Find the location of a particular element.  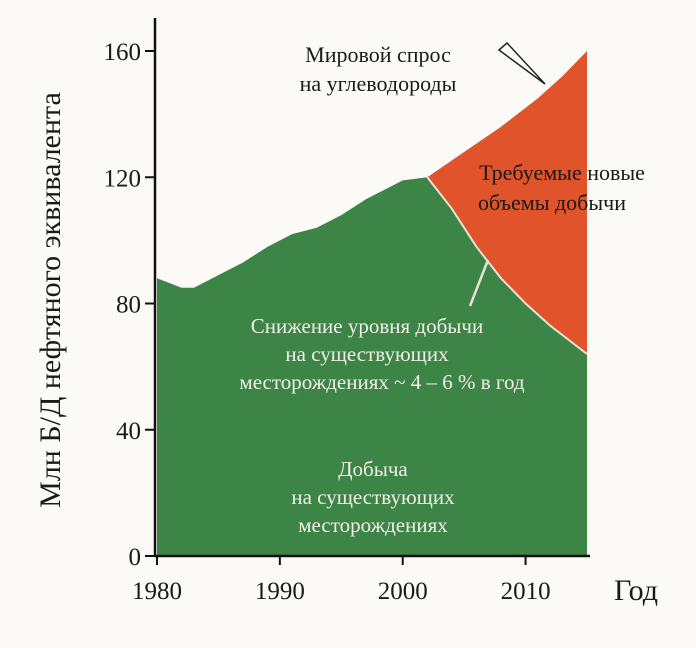

annotation-new-volumes: Требуемые новые объемы добычи is located at coordinates (561, 187).